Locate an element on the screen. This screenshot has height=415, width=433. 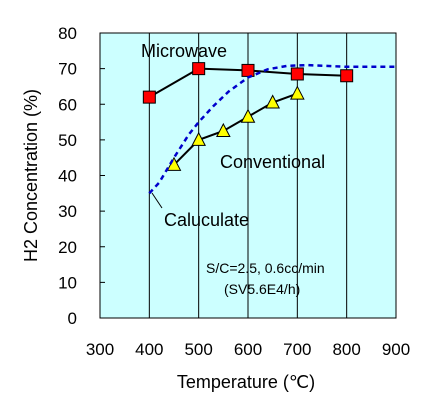
condition-line-1: S/C=2.5, 0.6cc/min is located at coordinates (265, 268).